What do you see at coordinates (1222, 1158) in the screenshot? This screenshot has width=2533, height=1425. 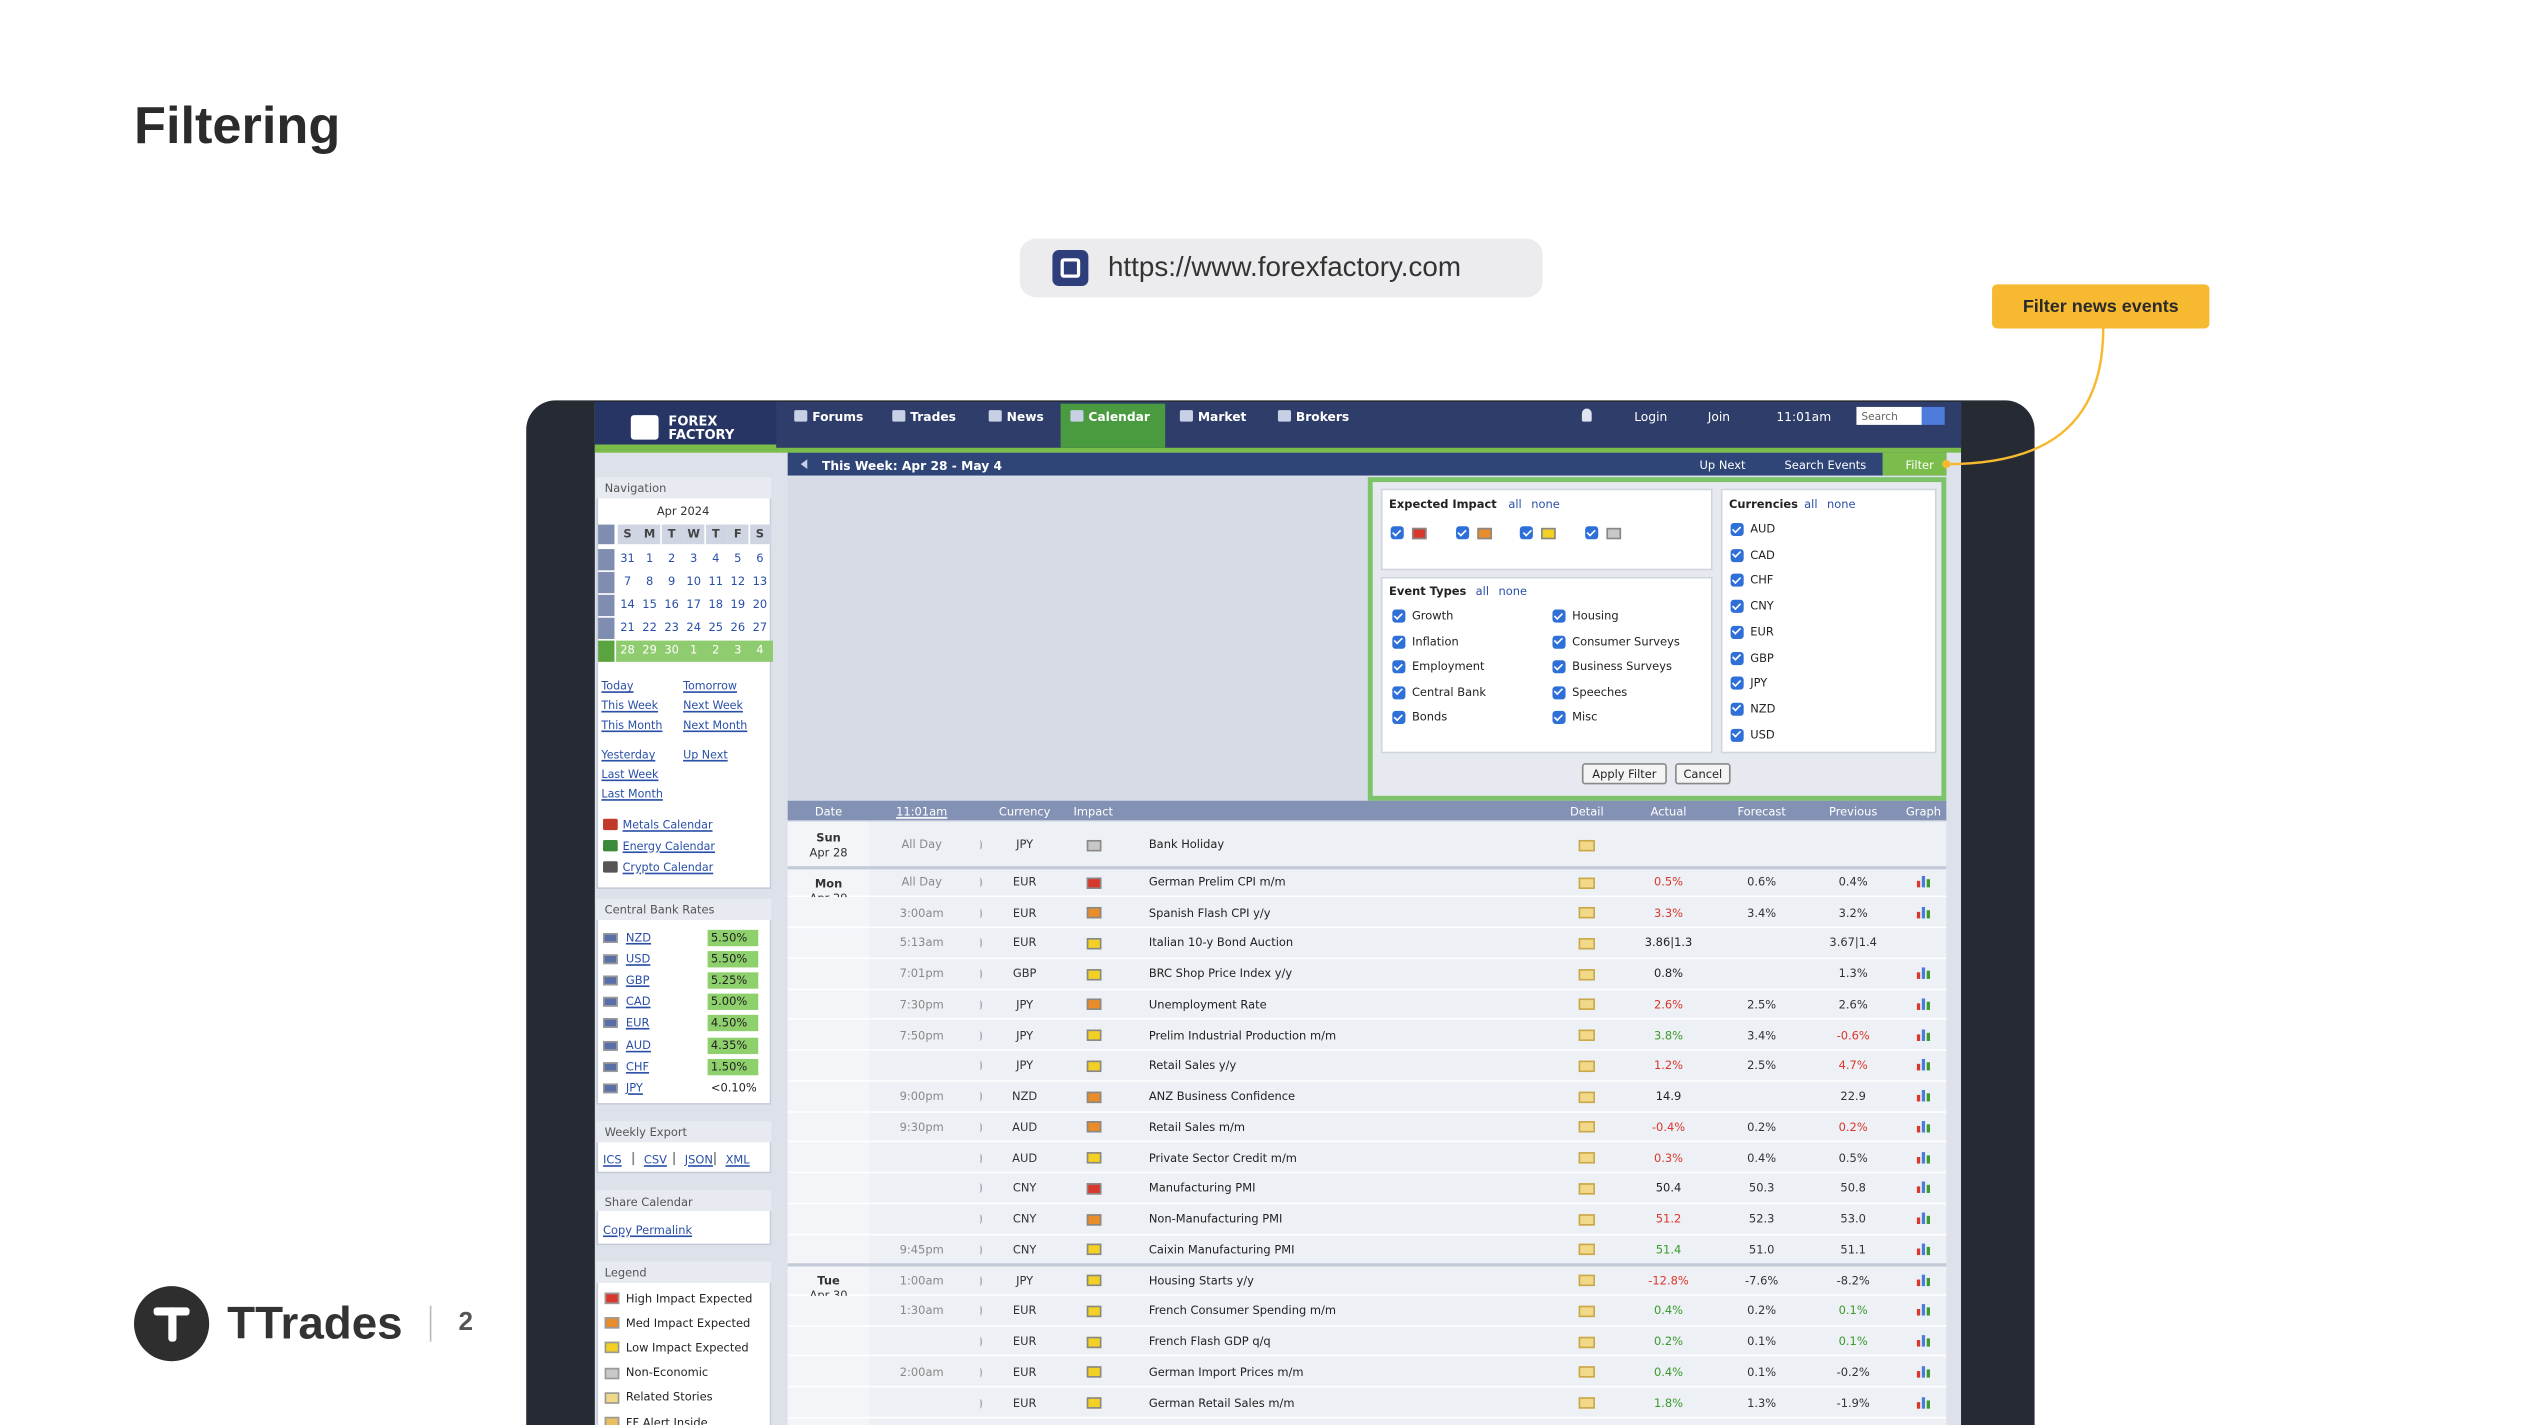 I see `event-title: Private Sector Credit m/m` at bounding box center [1222, 1158].